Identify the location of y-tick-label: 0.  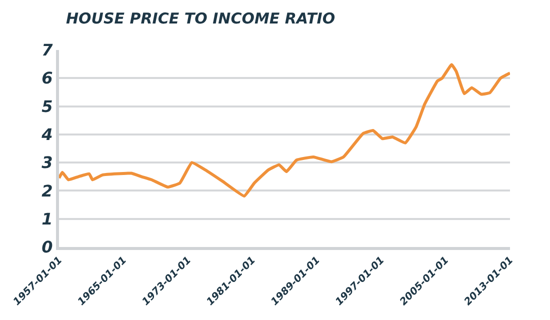
(47, 247).